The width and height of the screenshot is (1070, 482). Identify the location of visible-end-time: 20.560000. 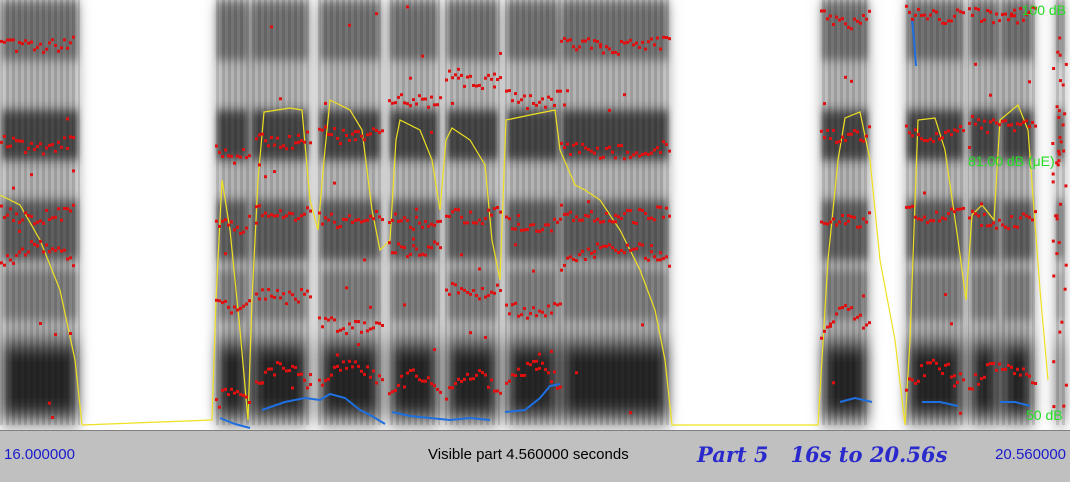
(1030, 454).